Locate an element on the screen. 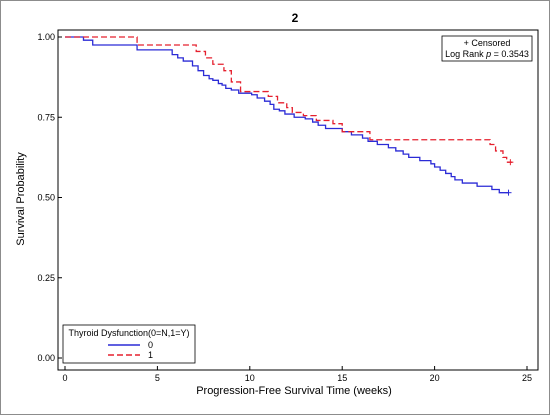 The image size is (550, 415). x-tick-label-0: 0 is located at coordinates (64, 378).